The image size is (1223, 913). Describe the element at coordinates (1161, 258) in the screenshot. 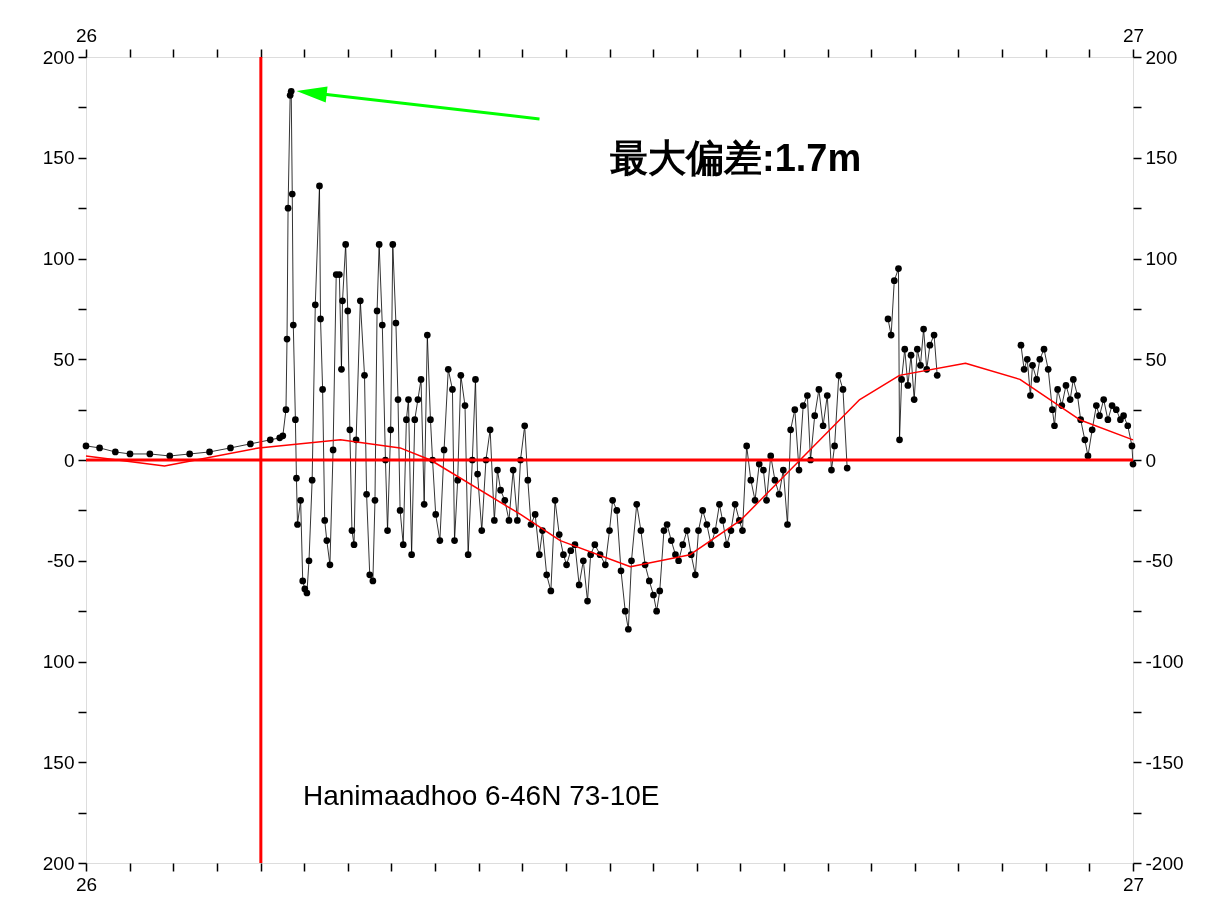

I see `y2-tick-label: 100` at that location.